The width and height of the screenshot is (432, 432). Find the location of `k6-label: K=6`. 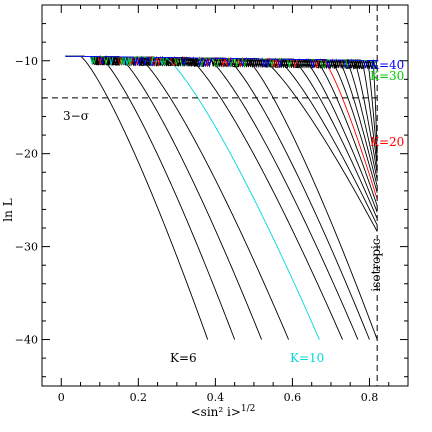

k6-label: K=6 is located at coordinates (183, 358).